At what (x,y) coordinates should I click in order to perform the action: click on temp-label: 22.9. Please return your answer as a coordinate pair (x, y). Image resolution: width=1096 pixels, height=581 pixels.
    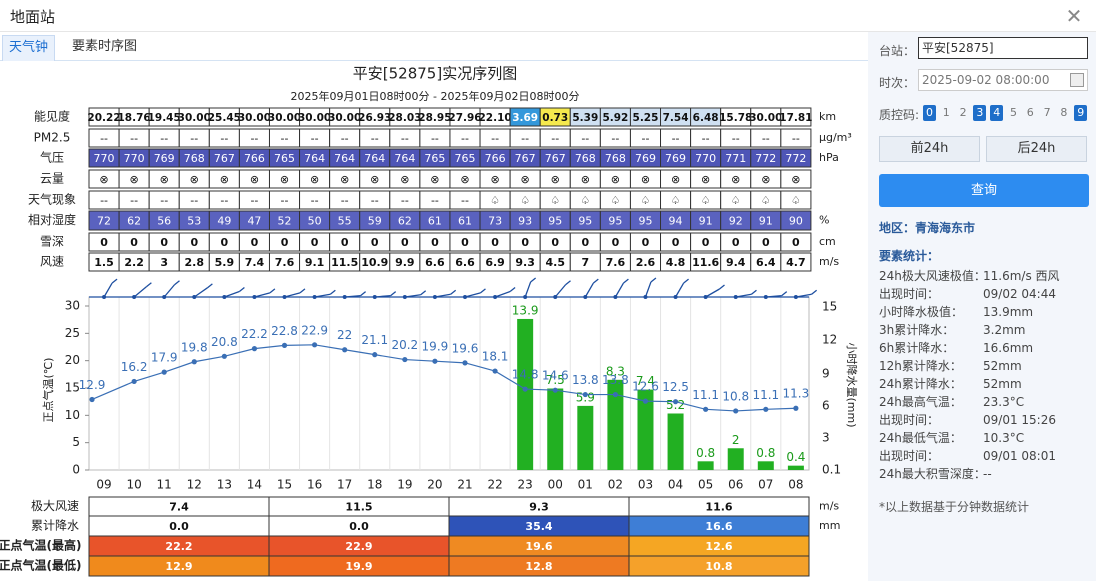
    Looking at the image, I should click on (314, 330).